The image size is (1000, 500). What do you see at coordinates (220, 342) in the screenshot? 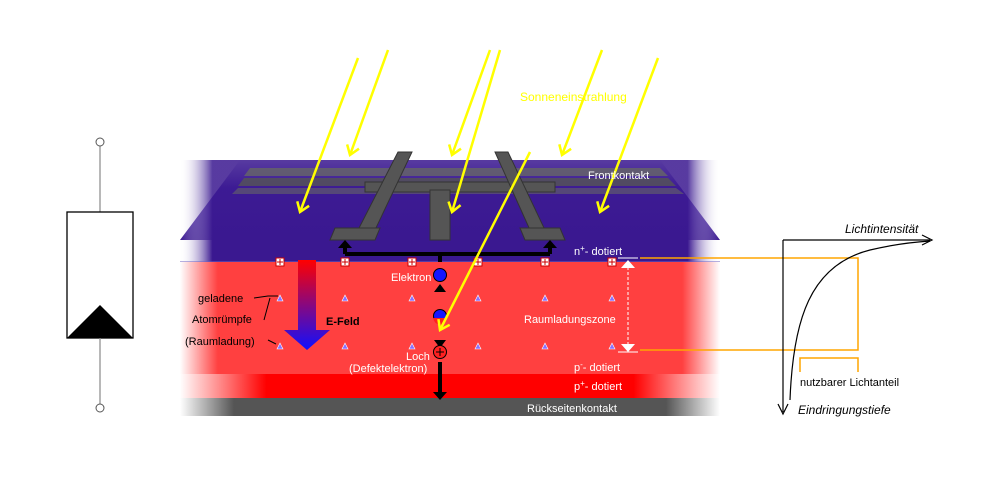
I see `charged-label-3: (Raumladung)` at bounding box center [220, 342].